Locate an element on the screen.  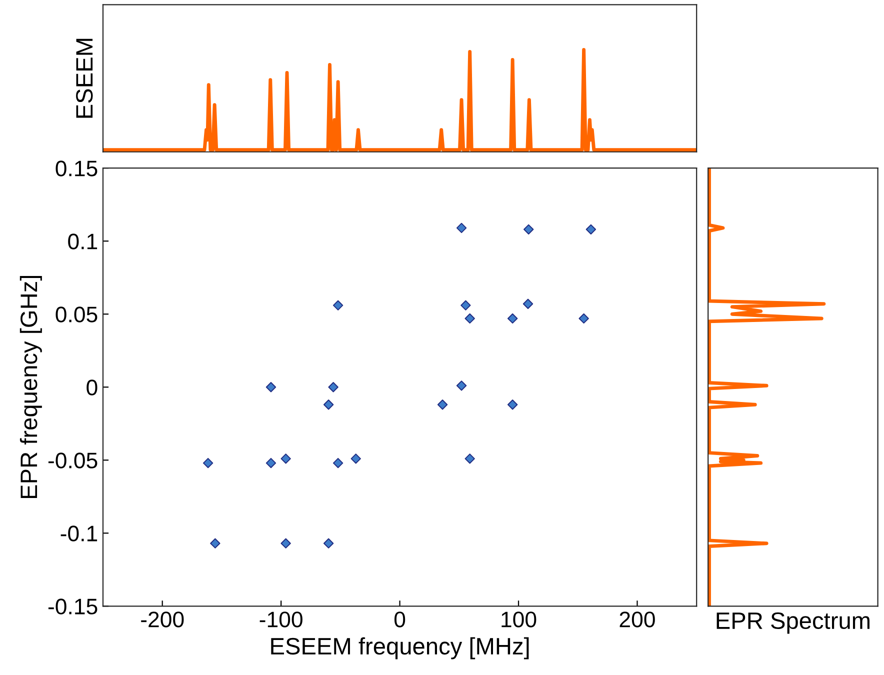
y-axis-title: EPR frequency [GHz] is located at coordinates (31, 387).